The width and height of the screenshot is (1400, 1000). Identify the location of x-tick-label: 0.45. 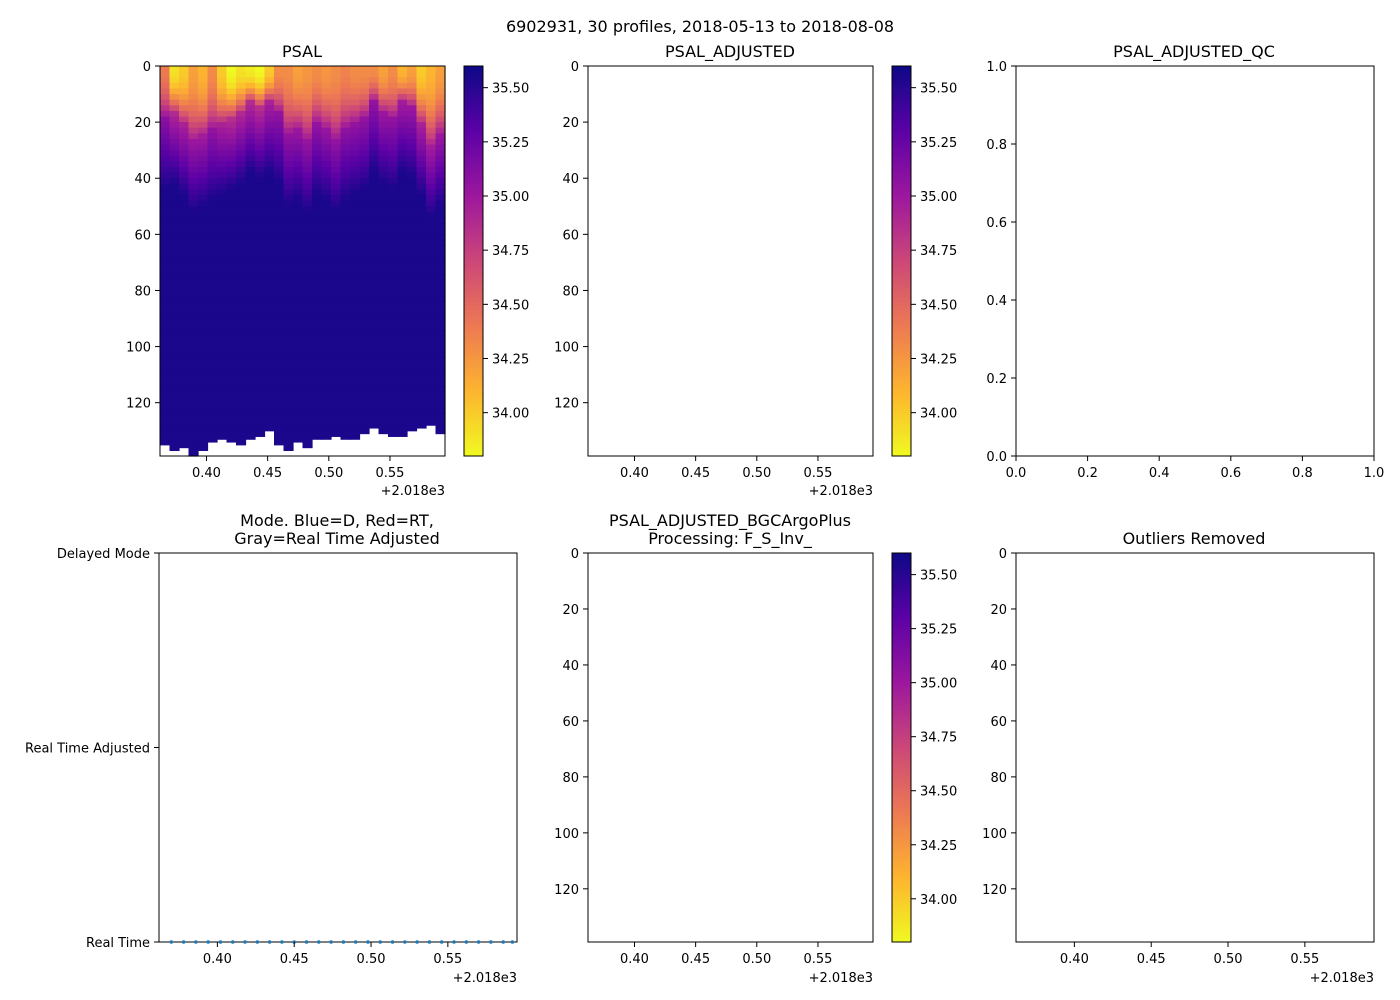
(1151, 959).